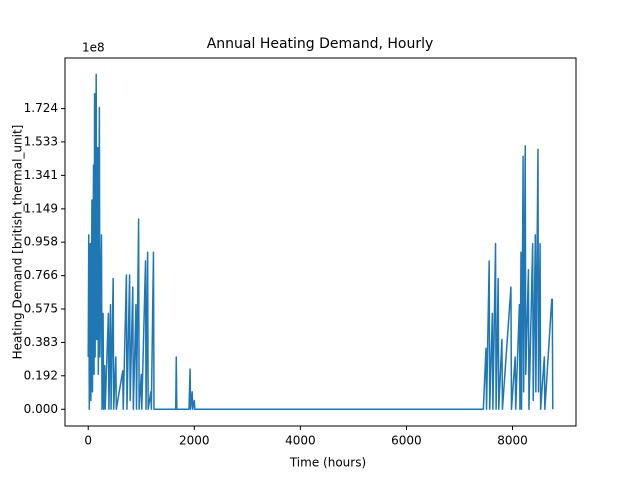 Image resolution: width=640 pixels, height=480 pixels. Describe the element at coordinates (320, 44) in the screenshot. I see `chart-title: Annual Heating Demand, Hourly` at that location.